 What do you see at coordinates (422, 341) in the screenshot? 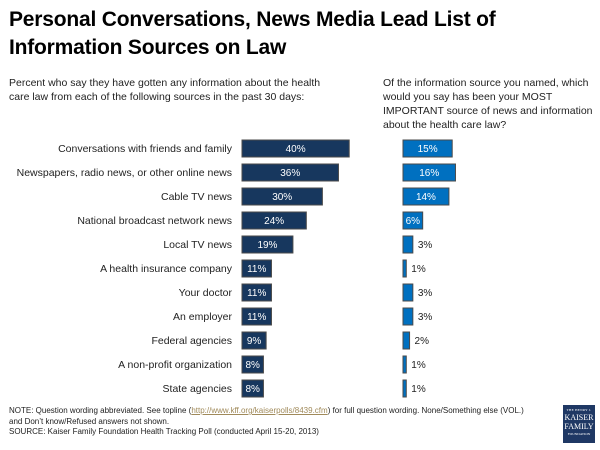
I see `right-bar-label: 2%` at bounding box center [422, 341].